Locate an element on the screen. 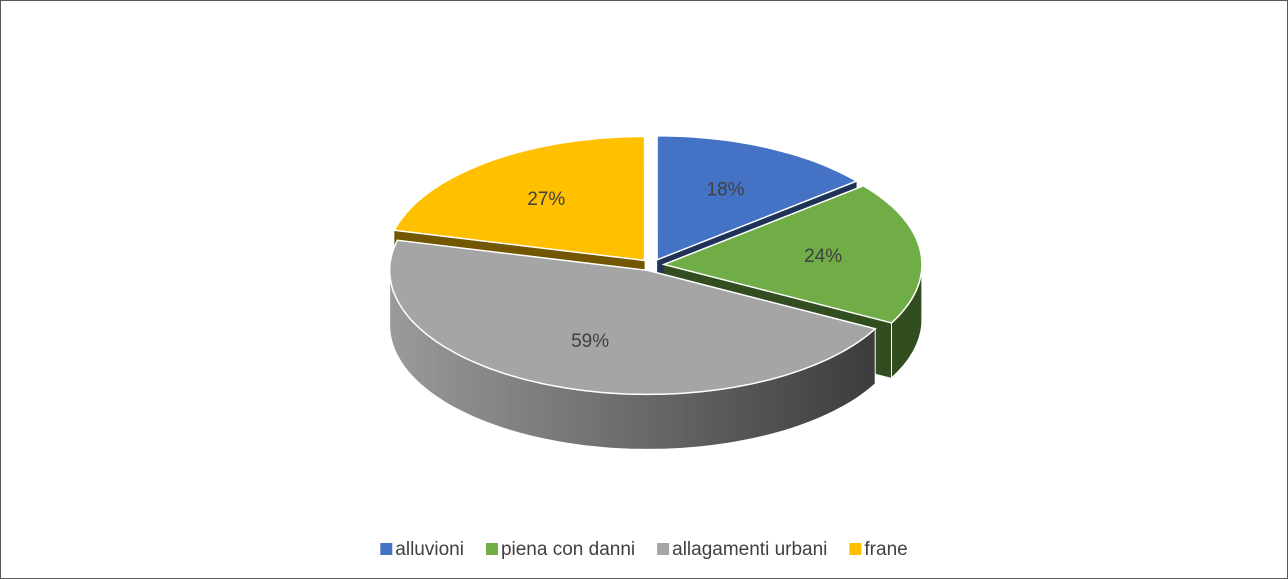 This screenshot has height=579, width=1288. legend-label: piena con danni is located at coordinates (568, 549).